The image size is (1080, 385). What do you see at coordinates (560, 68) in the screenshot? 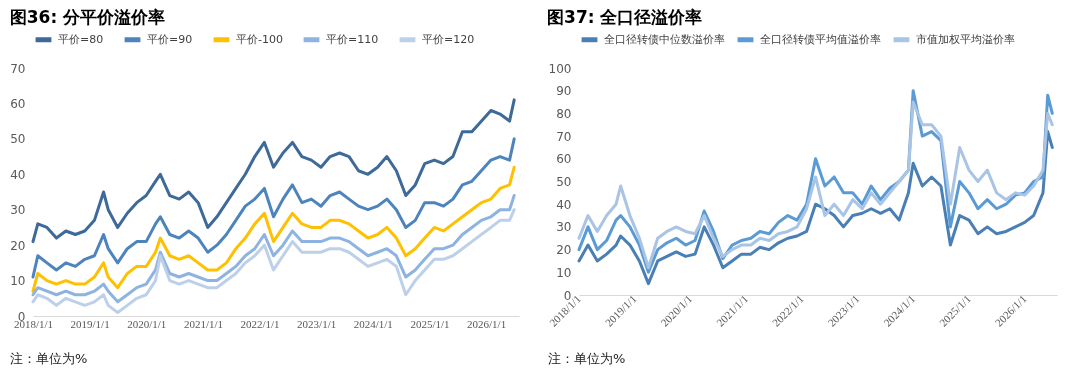
I see `y-tick-label: 100` at bounding box center [560, 68].